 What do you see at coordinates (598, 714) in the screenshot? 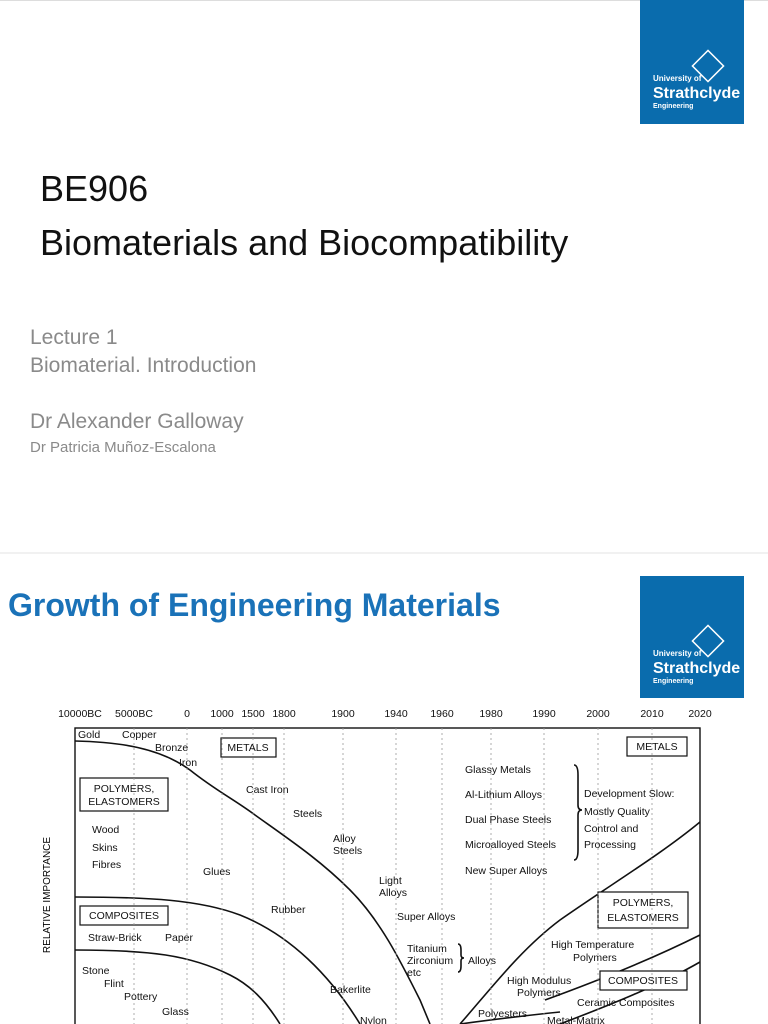
I see `year-label: 2000` at bounding box center [598, 714].